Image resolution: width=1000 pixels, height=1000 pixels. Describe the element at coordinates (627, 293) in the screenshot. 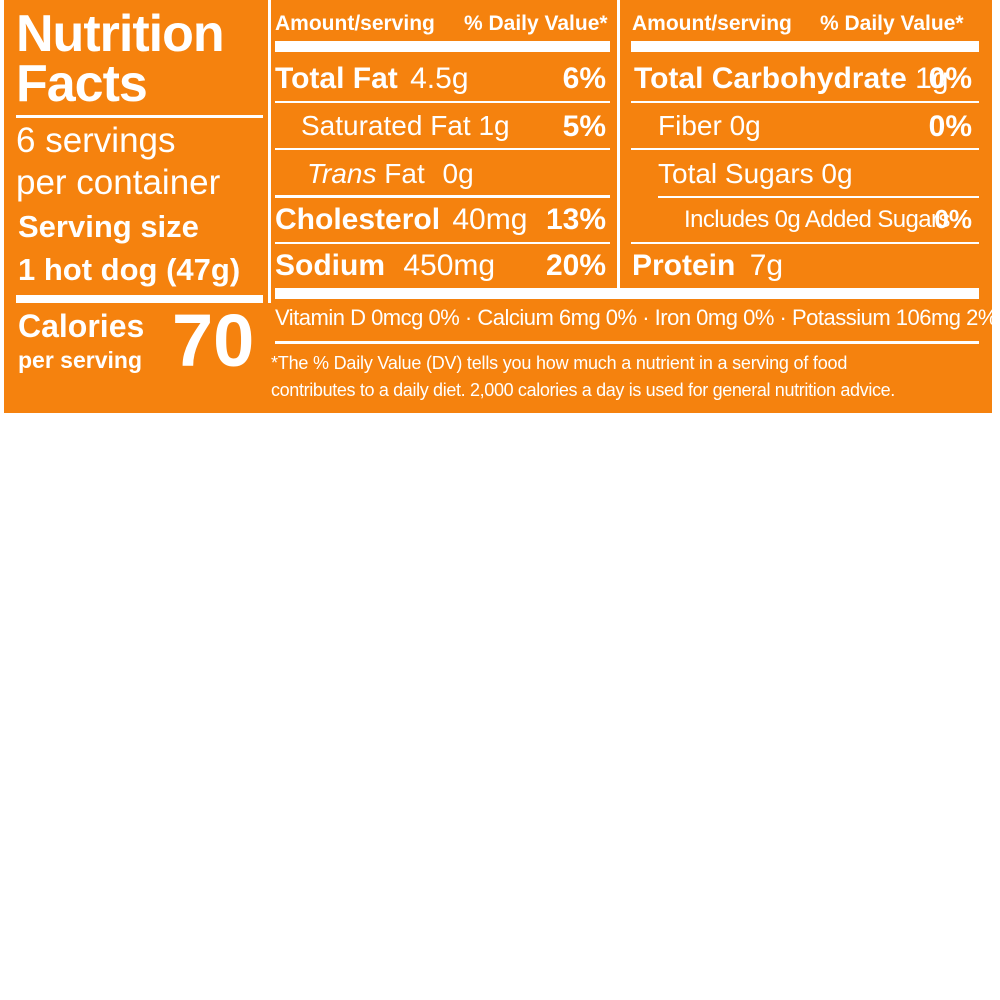

I see `micronutrient-divider` at that location.